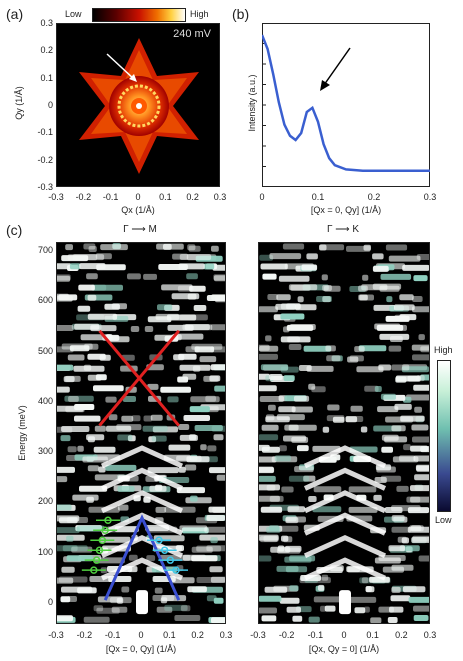 Image resolution: width=463 pixels, height=661 pixels. Describe the element at coordinates (346, 210) in the screenshot. I see `panel-b-xlabel: [Qx = 0, Qy] (1/Å)` at that location.